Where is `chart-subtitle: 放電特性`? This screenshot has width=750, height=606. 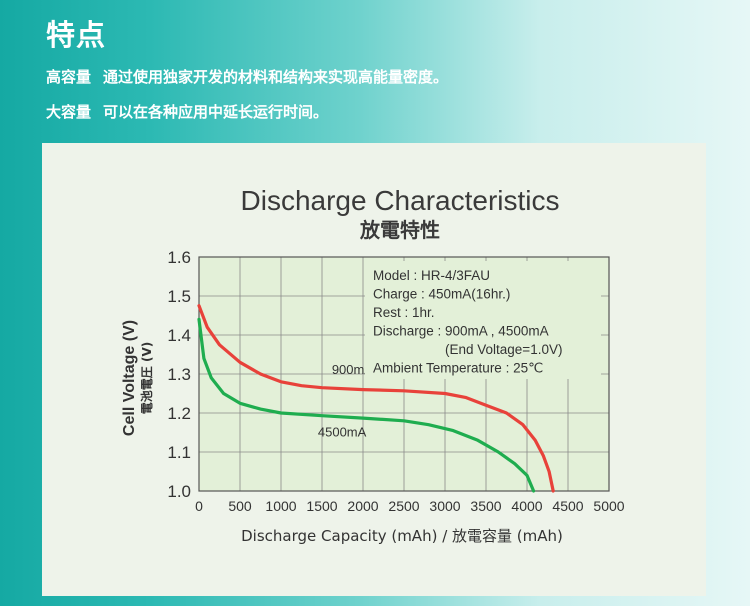
chart-subtitle: 放電特性 is located at coordinates (399, 230).